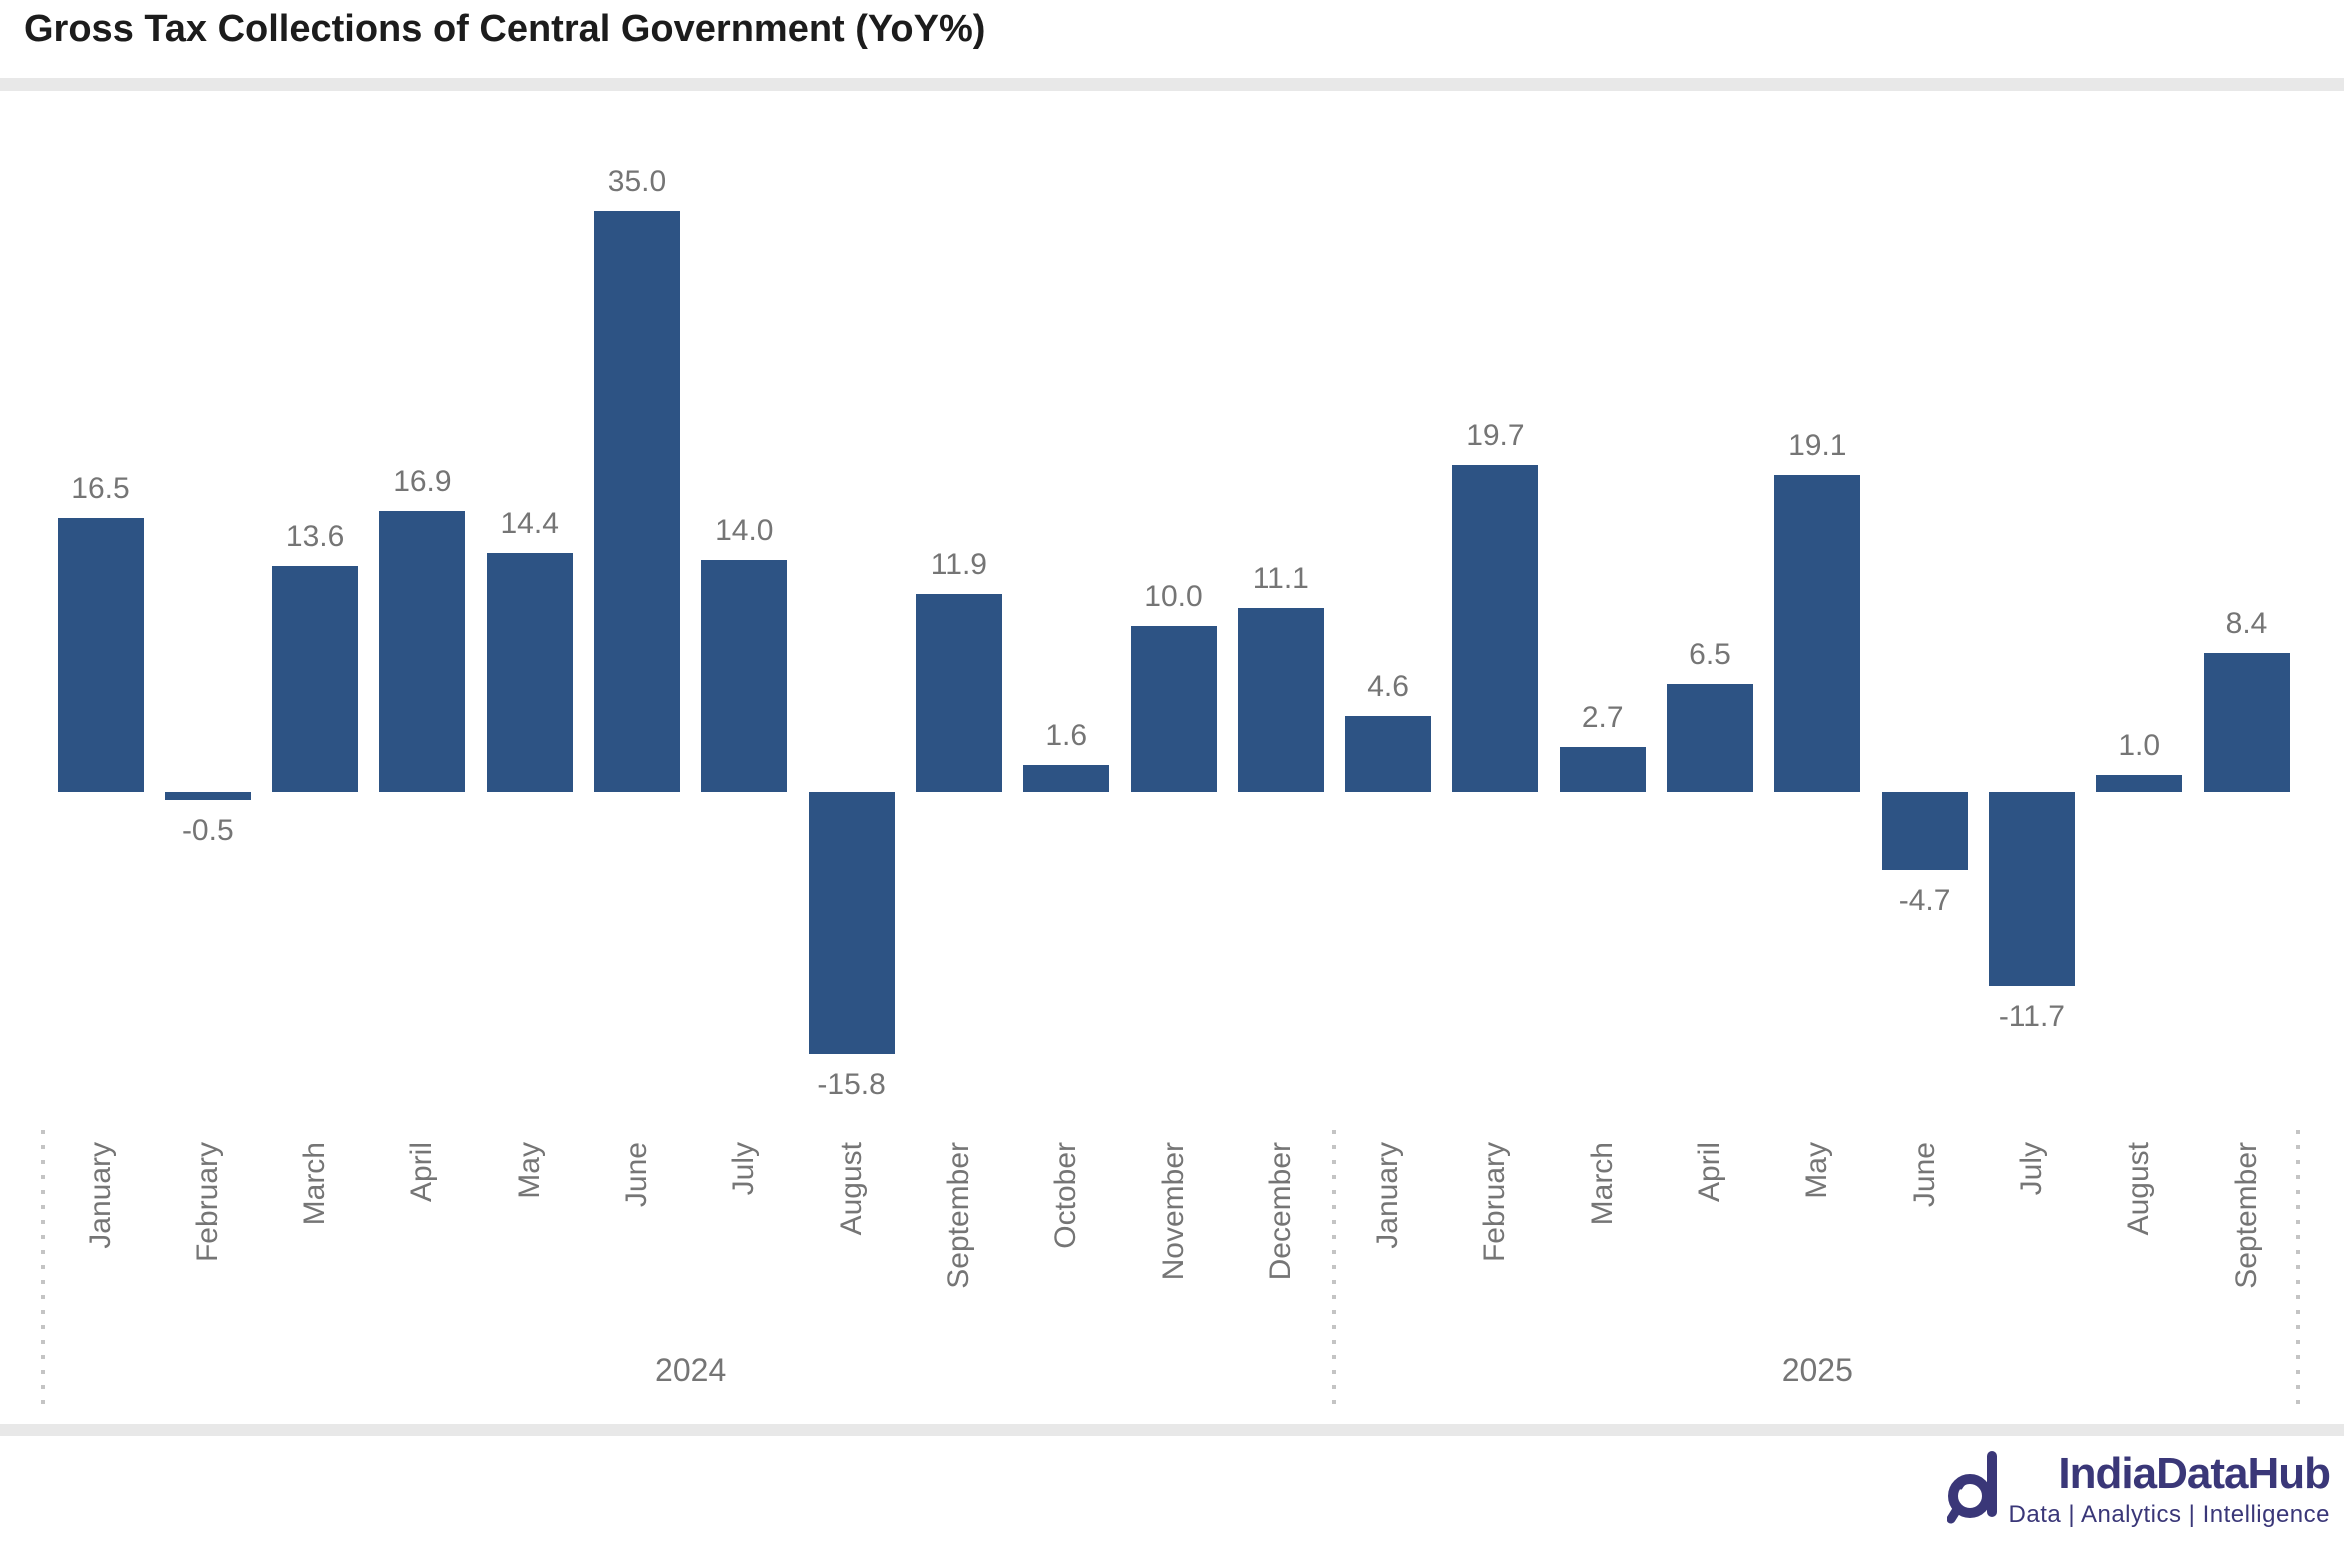  I want to click on bar-2024-november, so click(1173, 709).